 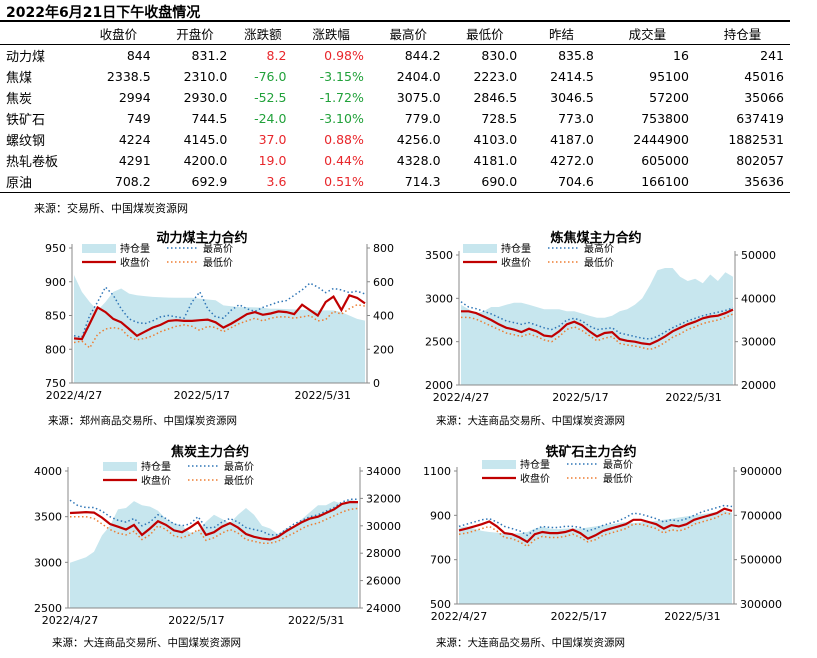 What do you see at coordinates (422, 55) in the screenshot?
I see `cell-high: 844.2` at bounding box center [422, 55].